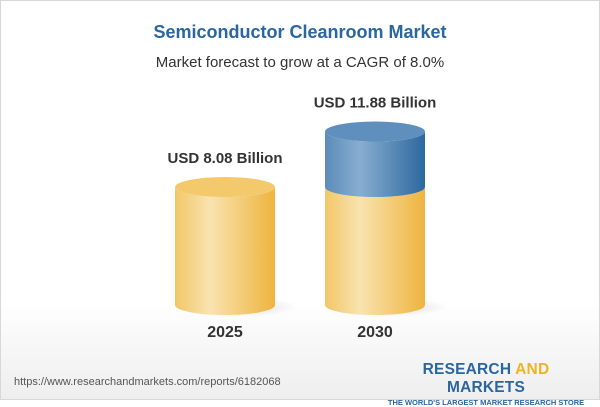 The image size is (600, 407). Describe the element at coordinates (224, 158) in the screenshot. I see `data-label: USD 8.08 Billion` at that location.